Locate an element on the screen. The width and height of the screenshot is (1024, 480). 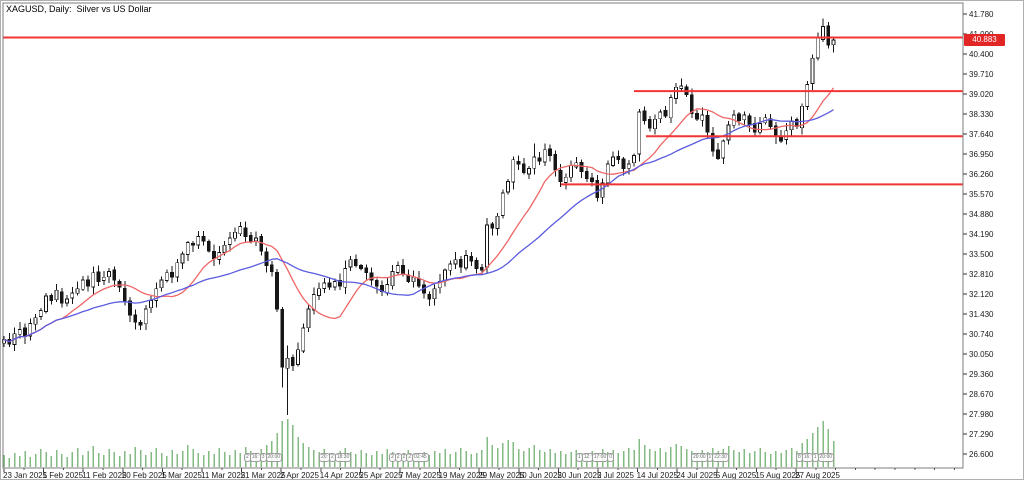
current-price-badge: 40.883 is located at coordinates (984, 40).